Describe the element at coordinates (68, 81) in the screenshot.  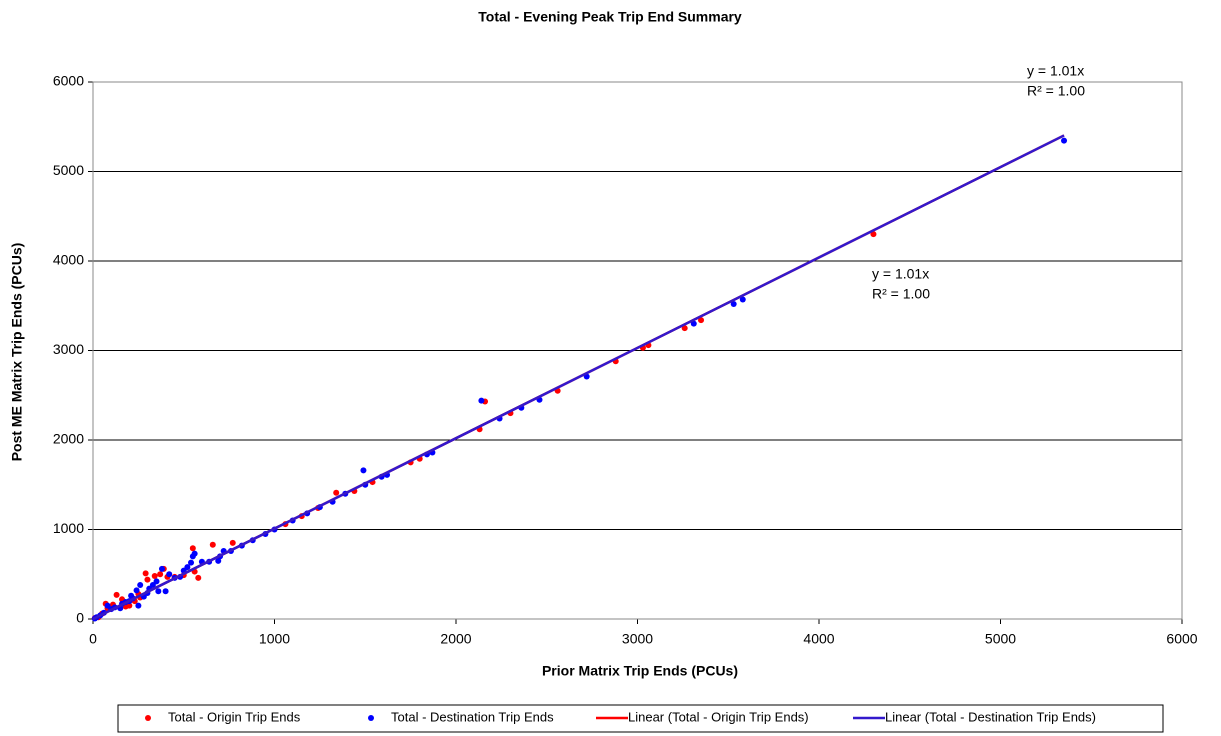
I see `y-tick-label: 6000` at that location.